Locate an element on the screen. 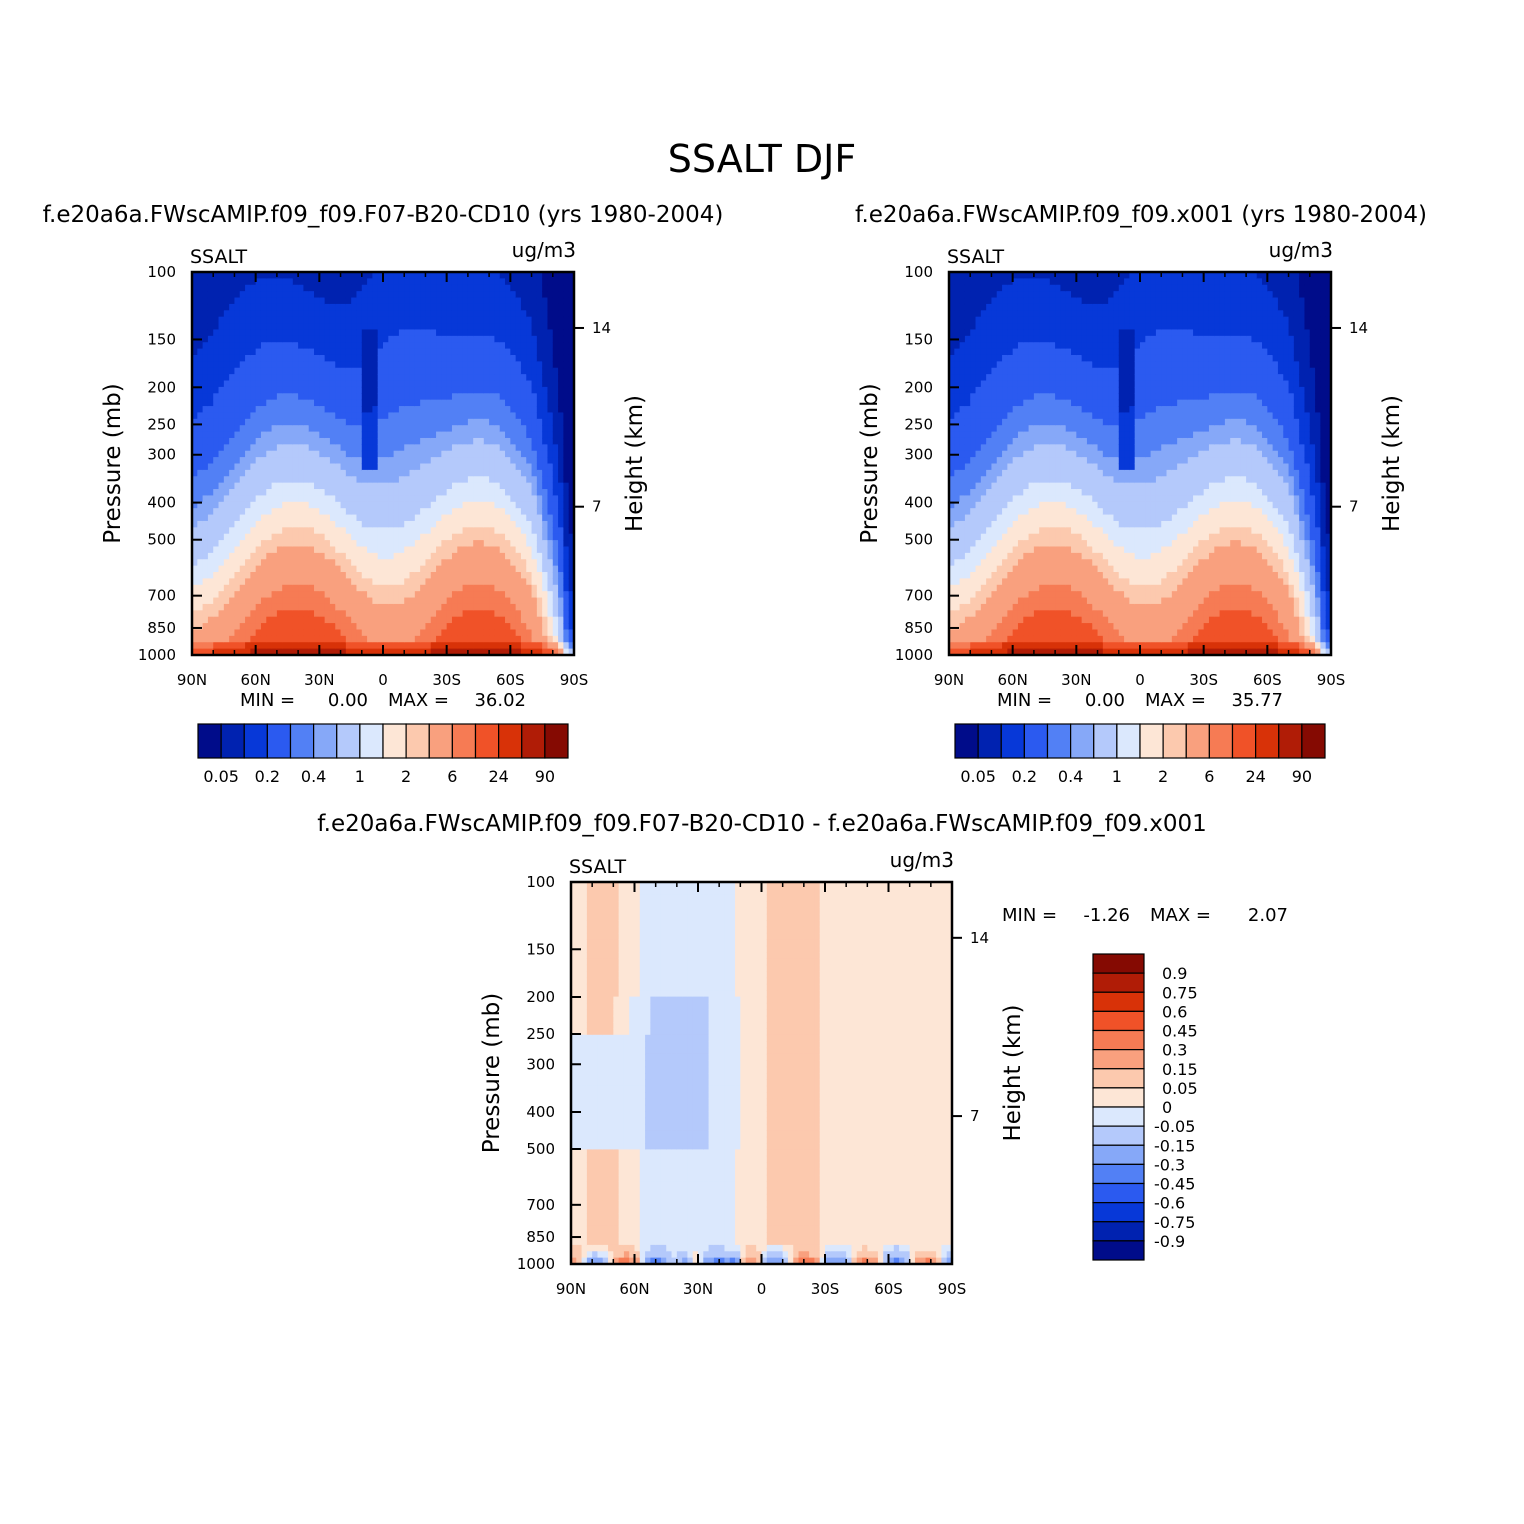  height-axis-label: Height (km) is located at coordinates (635, 463).